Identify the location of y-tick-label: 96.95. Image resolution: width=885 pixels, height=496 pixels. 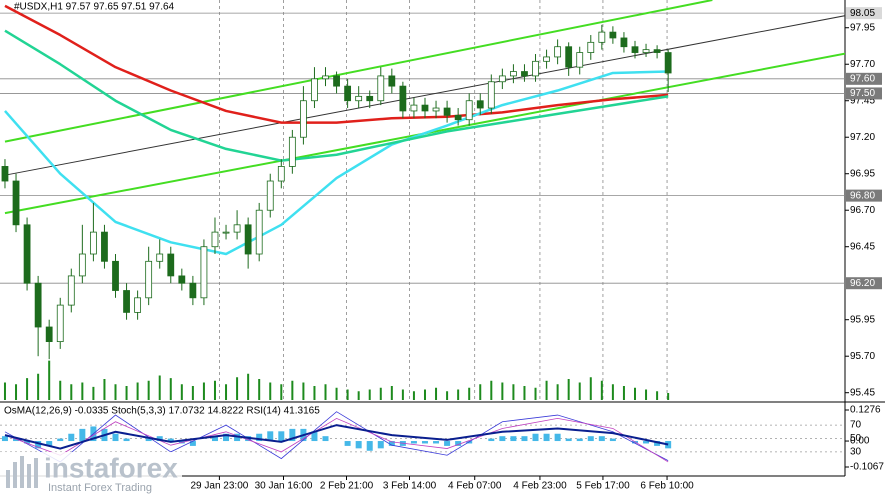
(862, 173).